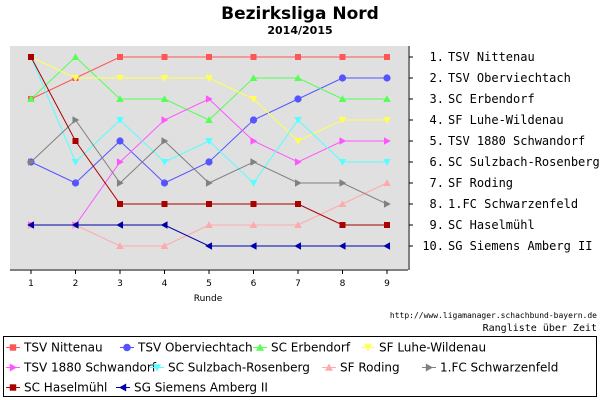  I want to click on legend-label: SF Roding, so click(370, 368).